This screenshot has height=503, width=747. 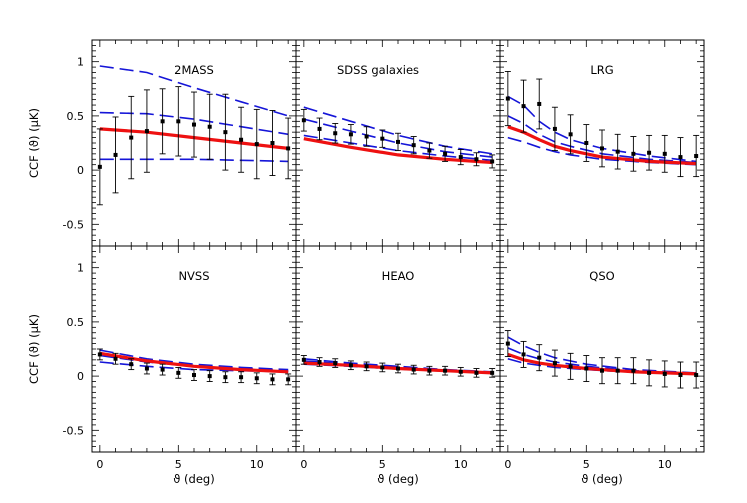 What do you see at coordinates (601, 70) in the screenshot?
I see `panel-title: LRG` at bounding box center [601, 70].